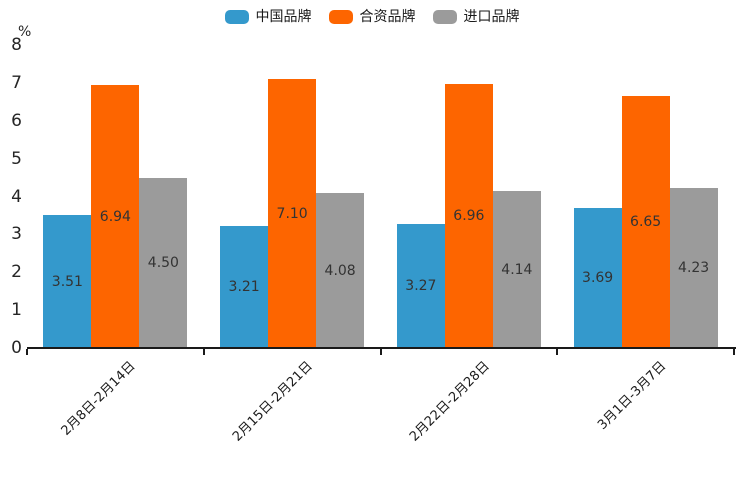 The width and height of the screenshot is (744, 496). What do you see at coordinates (387, 17) in the screenshot?
I see `legend-label-joint-venture-brand: 合资品牌` at bounding box center [387, 17].